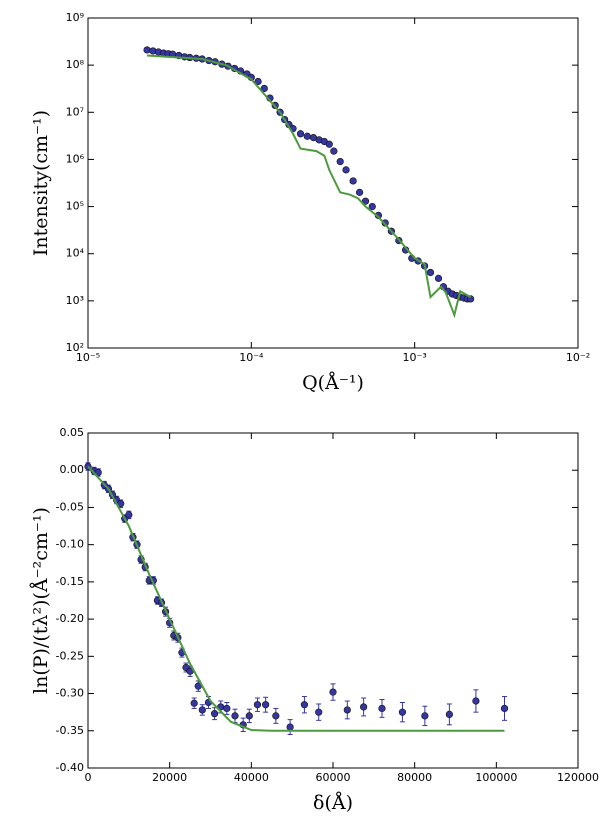  I want to click on axis-title: Intensity(cm⁻¹), so click(41, 183).